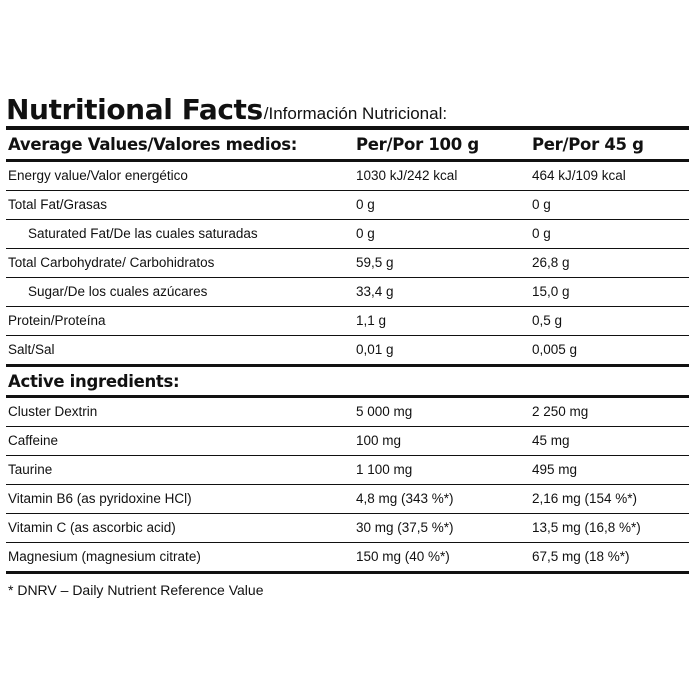  Describe the element at coordinates (94, 381) in the screenshot. I see `active-ingredients-heading: Active ingredients:` at that location.